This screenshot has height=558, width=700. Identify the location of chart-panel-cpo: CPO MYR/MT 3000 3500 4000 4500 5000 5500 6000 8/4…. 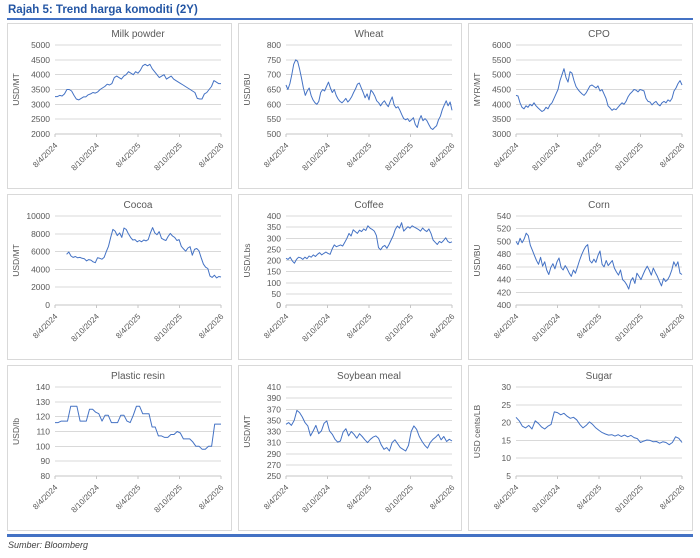
(580, 106).